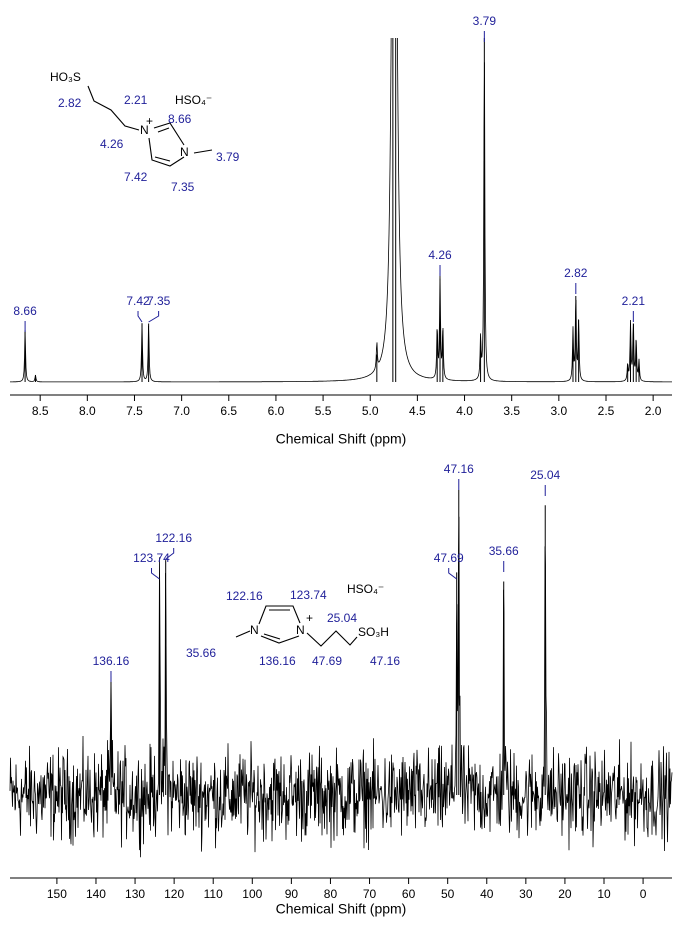  What do you see at coordinates (201, 653) in the screenshot?
I see `structure-label: 35.66` at bounding box center [201, 653].